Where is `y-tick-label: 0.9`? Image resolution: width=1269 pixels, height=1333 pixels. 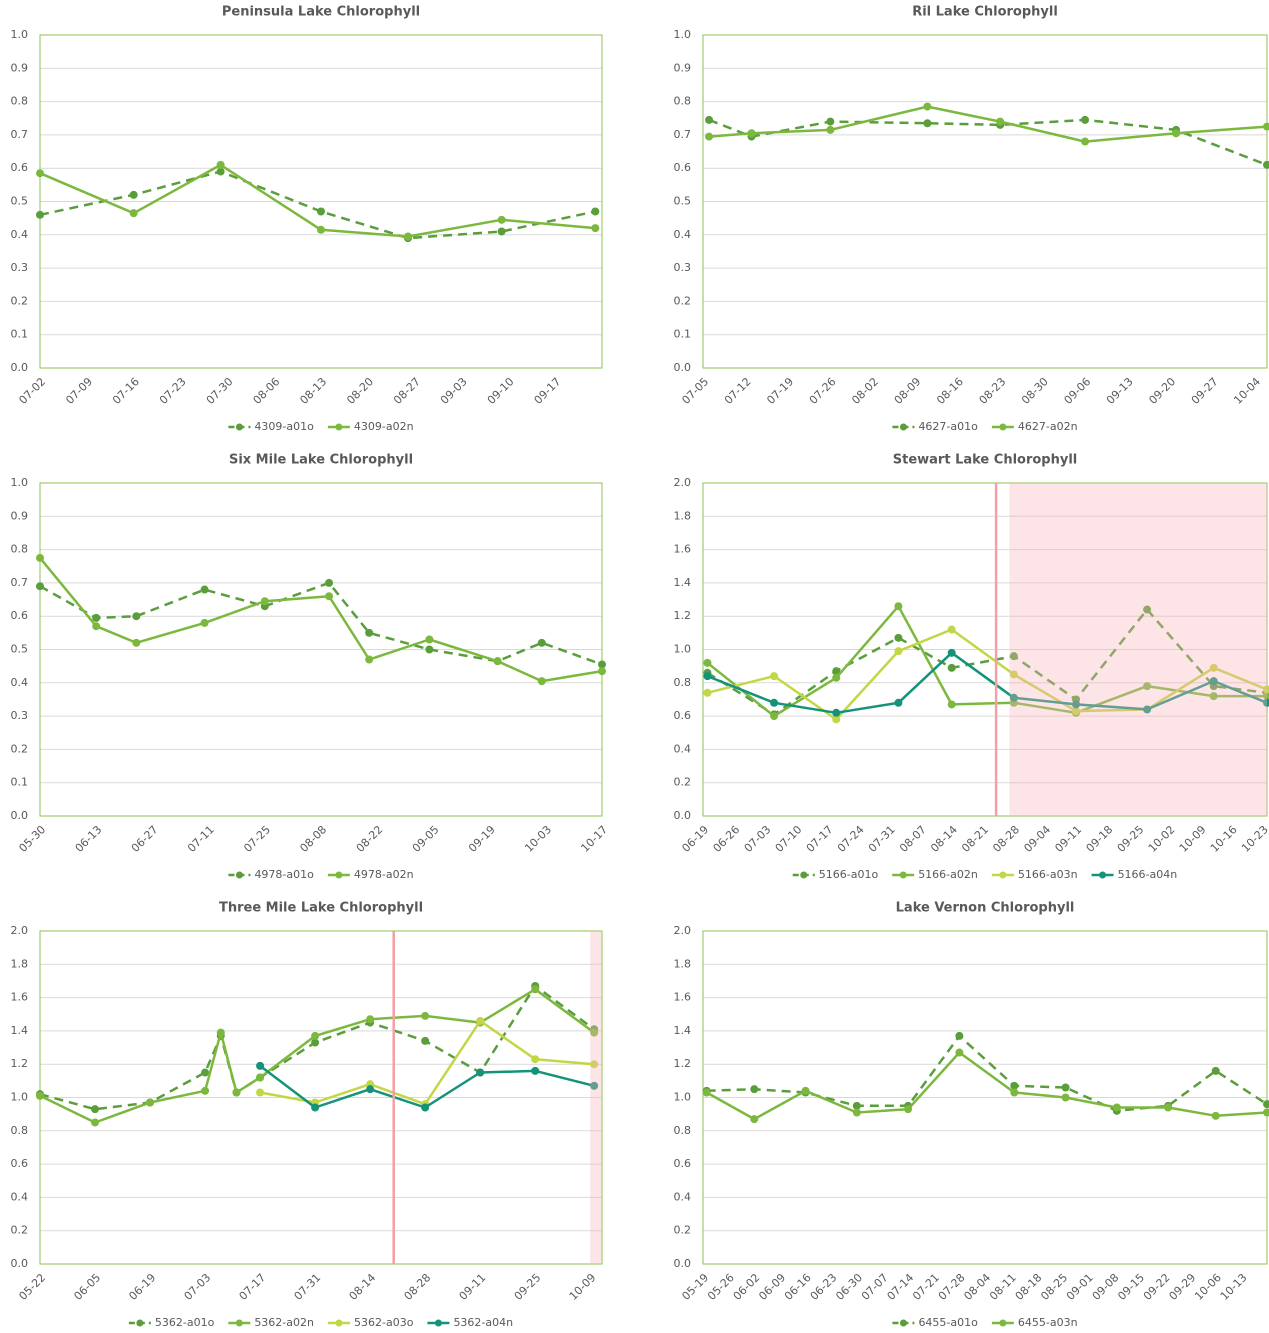
y-tick-label: 0.9 is located at coordinates (683, 67).